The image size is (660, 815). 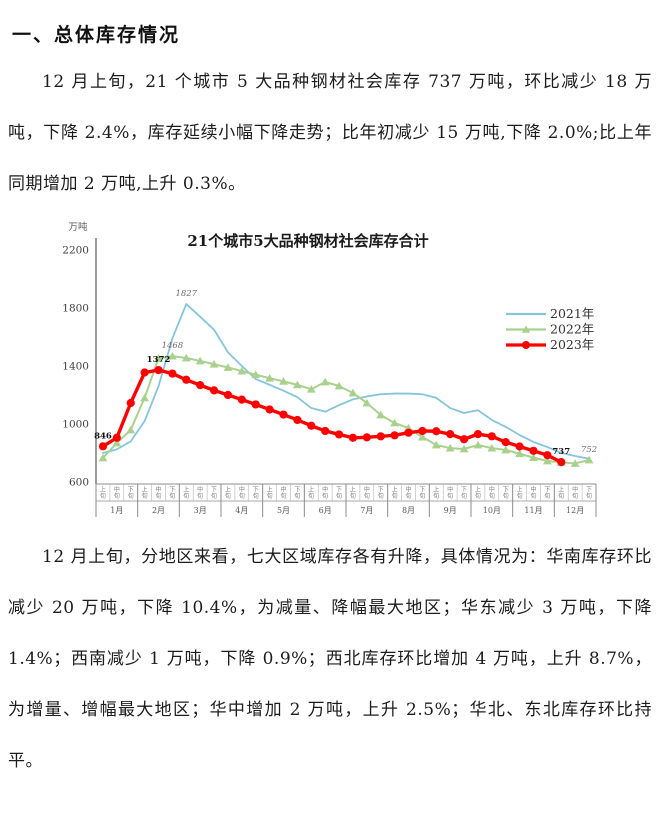 I want to click on x-month-label: 3月, so click(x=200, y=510).